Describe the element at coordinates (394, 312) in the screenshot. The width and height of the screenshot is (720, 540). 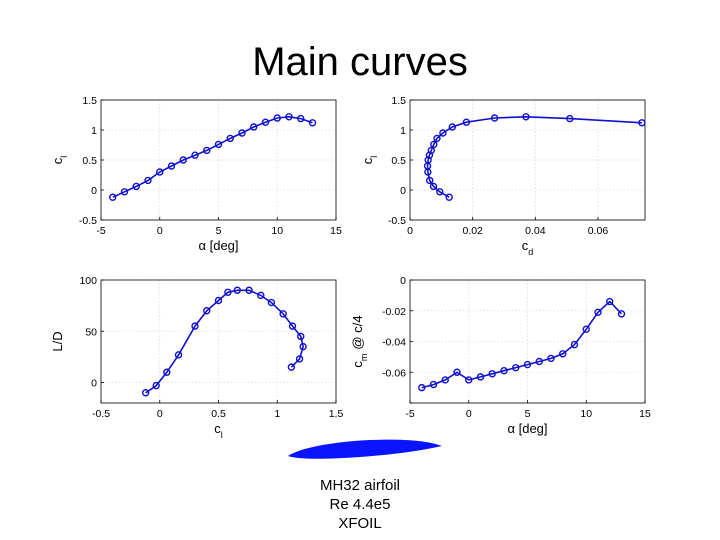
I see `y-tick-label: -0.02` at that location.